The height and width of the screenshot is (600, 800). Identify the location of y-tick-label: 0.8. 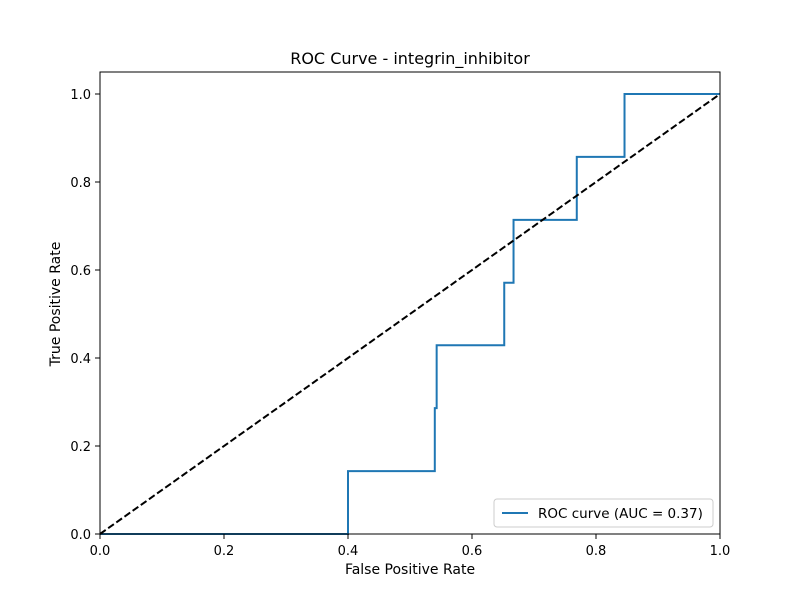
(80, 183).